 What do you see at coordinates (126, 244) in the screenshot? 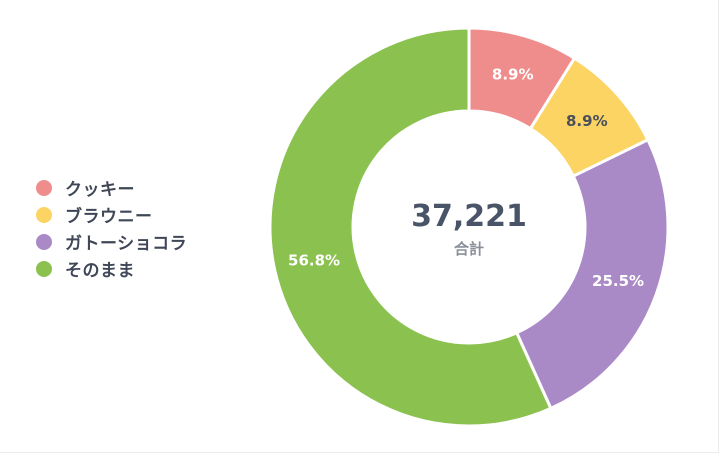
I see `legend-label: ガトーショコラ` at bounding box center [126, 244].